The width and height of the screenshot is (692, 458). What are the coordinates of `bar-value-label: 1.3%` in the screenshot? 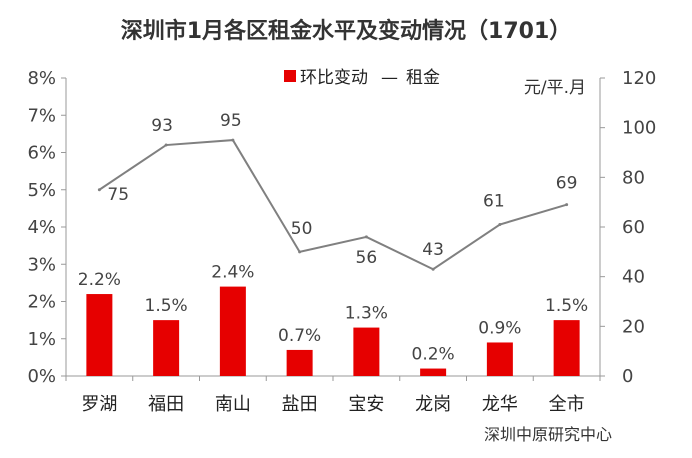 It's located at (366, 314).